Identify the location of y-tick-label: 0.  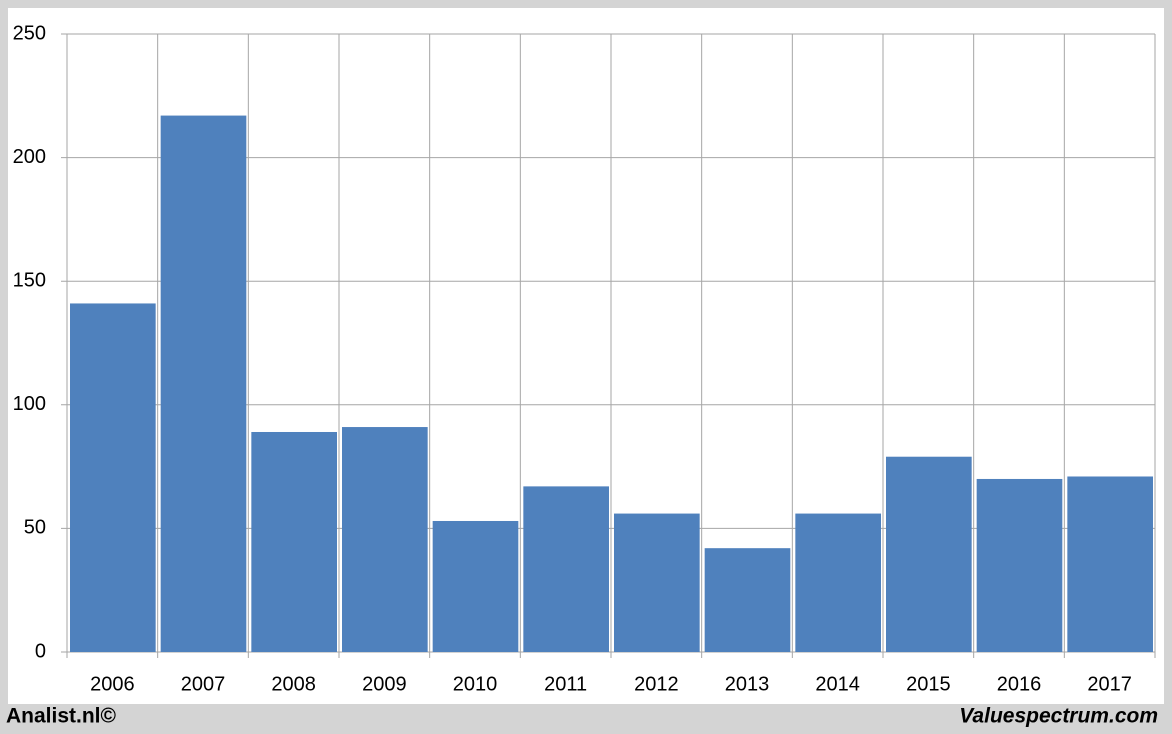
(40, 651).